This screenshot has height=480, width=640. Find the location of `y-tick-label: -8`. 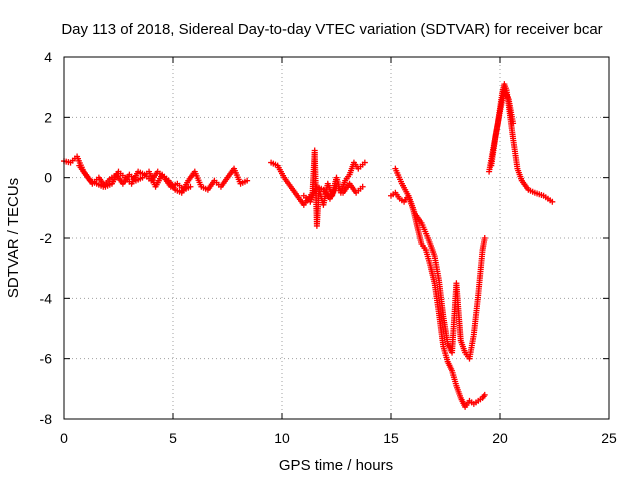

y-tick-label: -8 is located at coordinates (46, 419).